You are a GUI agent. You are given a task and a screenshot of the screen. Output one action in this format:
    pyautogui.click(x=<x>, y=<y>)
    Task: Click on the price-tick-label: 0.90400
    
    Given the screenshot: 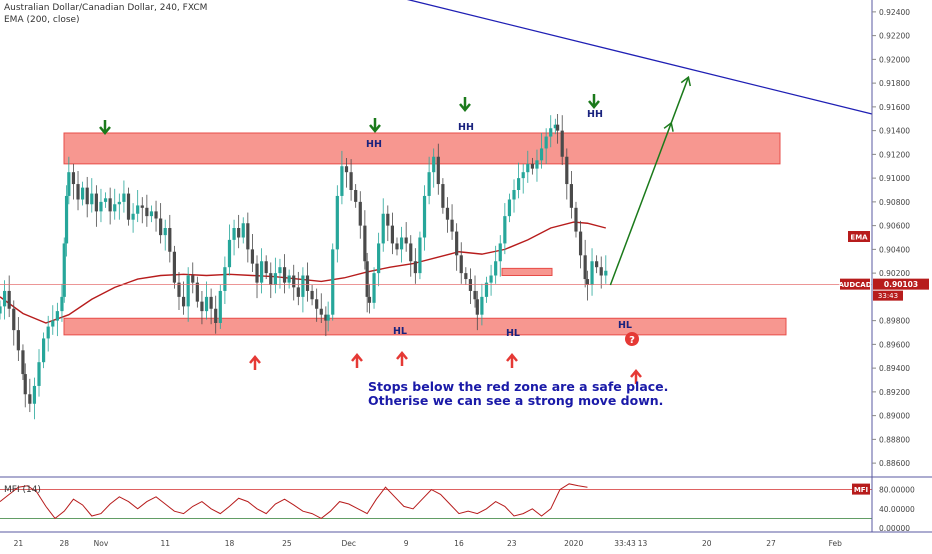 What is the action you would take?
    pyautogui.click(x=894, y=249)
    